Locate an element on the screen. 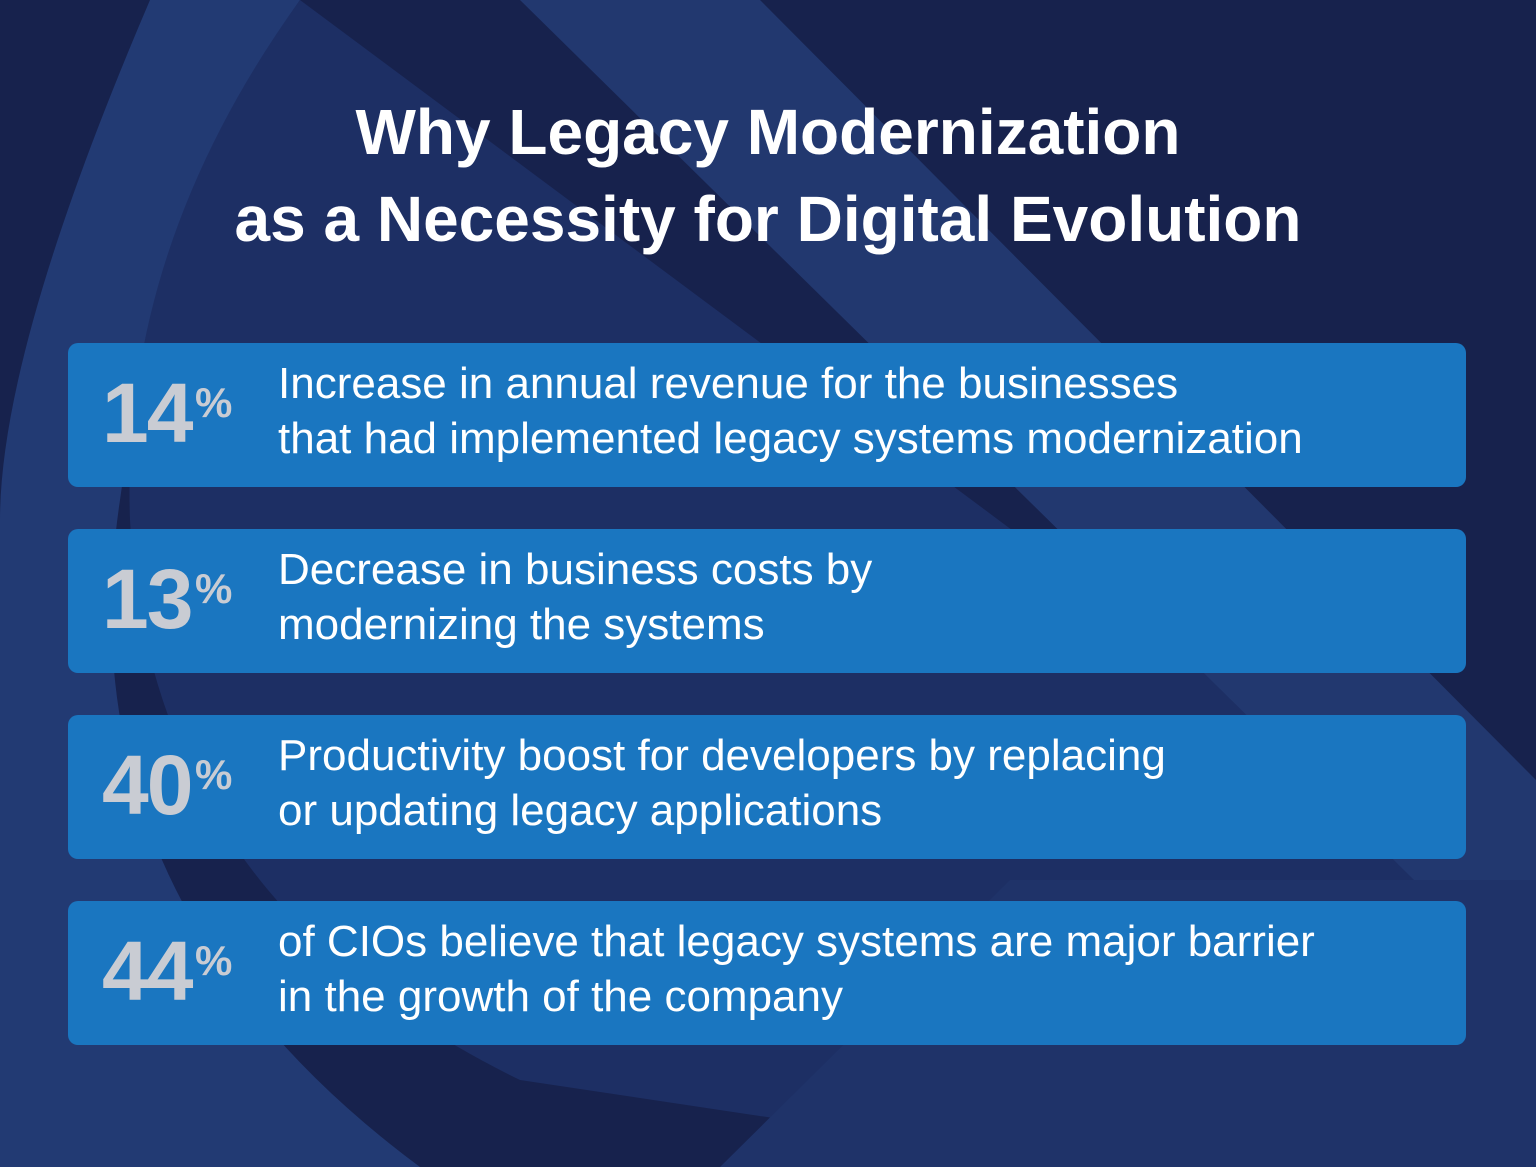  stat-number: 13 is located at coordinates (147, 599).